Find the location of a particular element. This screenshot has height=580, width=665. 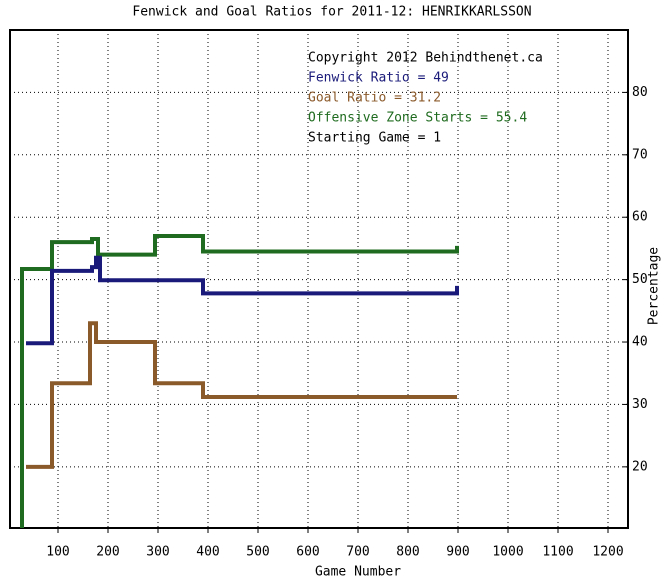

y-tick-label: 20 is located at coordinates (640, 466).